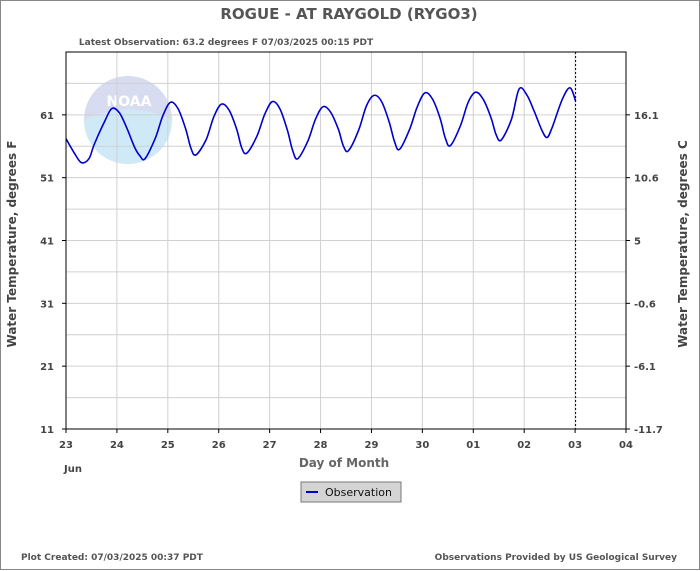 The image size is (700, 571). What do you see at coordinates (321, 445) in the screenshot?
I see `x-tick-label: 28` at bounding box center [321, 445].